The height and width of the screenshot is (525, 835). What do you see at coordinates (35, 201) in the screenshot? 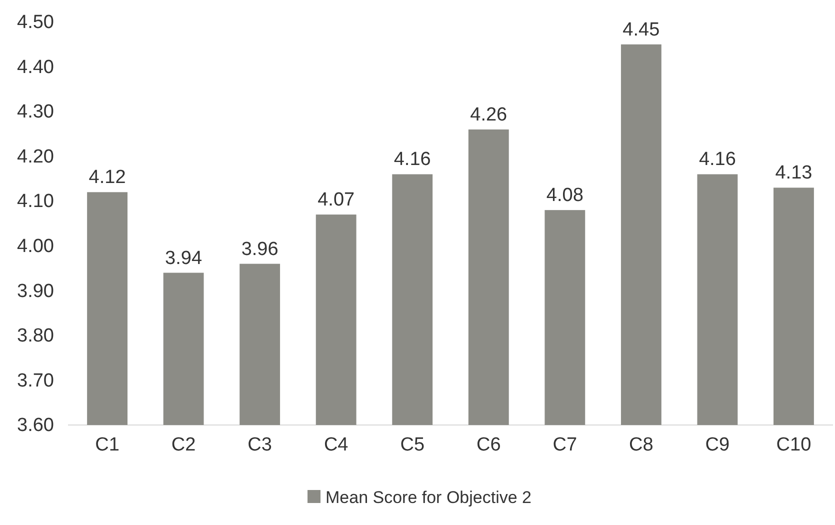
I see `y-tick-label: 4.10` at bounding box center [35, 201].